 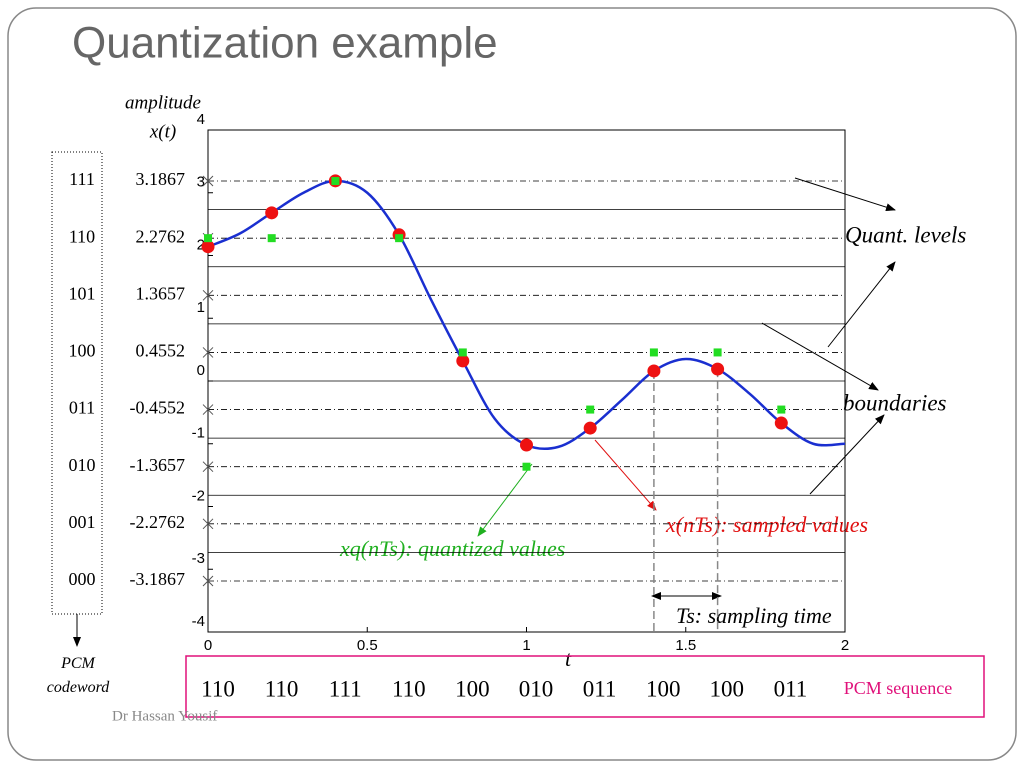 What do you see at coordinates (82, 293) in the screenshot?
I see `codeword: 101` at bounding box center [82, 293].